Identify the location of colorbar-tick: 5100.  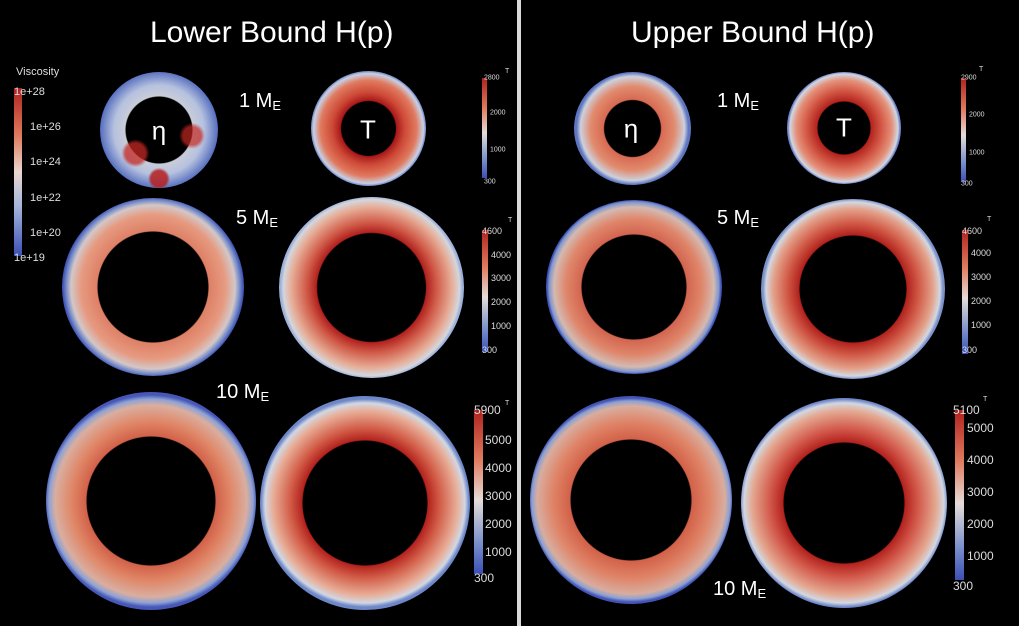
(966, 410).